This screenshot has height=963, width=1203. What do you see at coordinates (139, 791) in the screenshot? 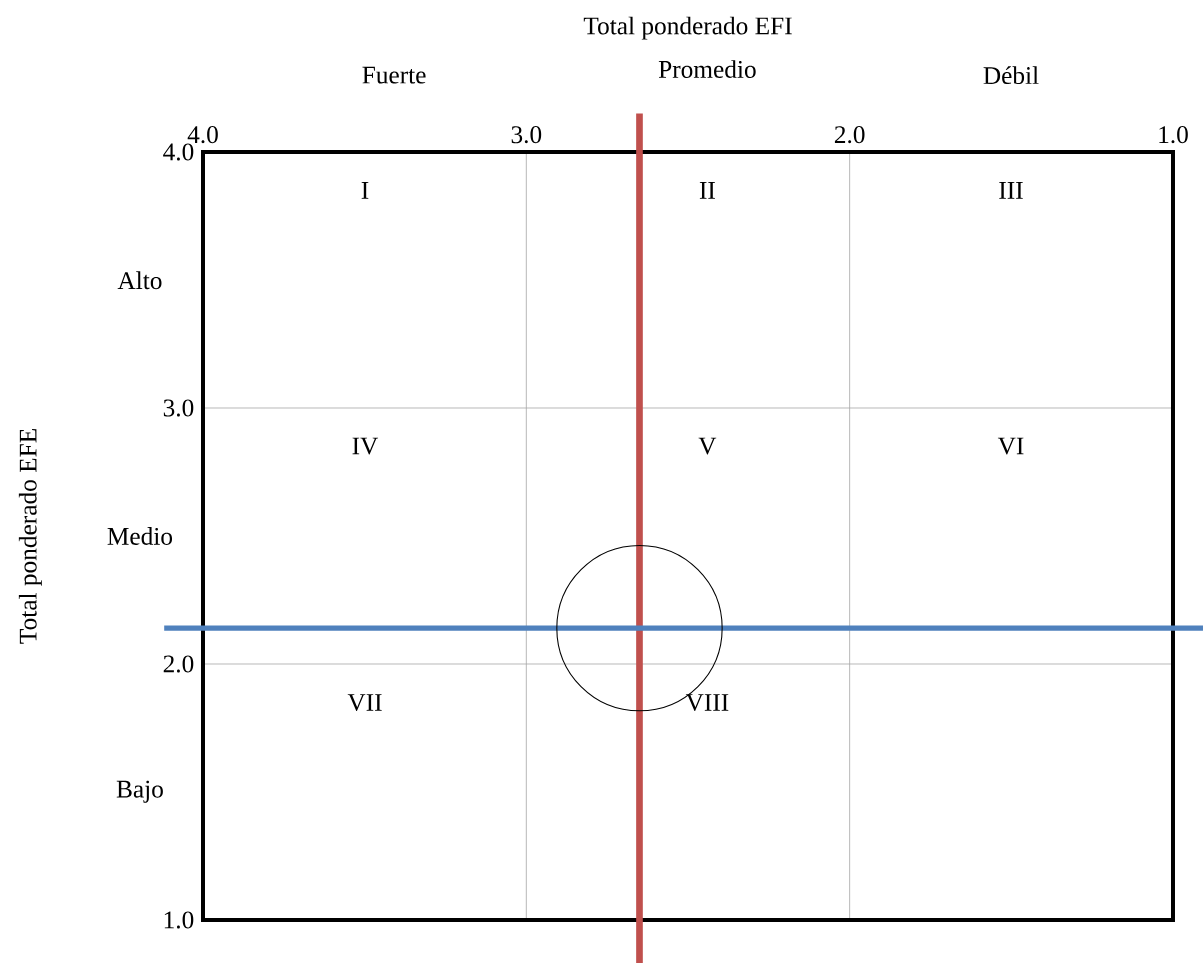
I see `text: Bajo` at bounding box center [139, 791].